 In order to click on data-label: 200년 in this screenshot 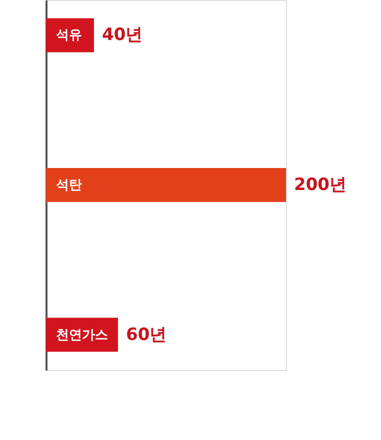, I will do `click(320, 185)`.